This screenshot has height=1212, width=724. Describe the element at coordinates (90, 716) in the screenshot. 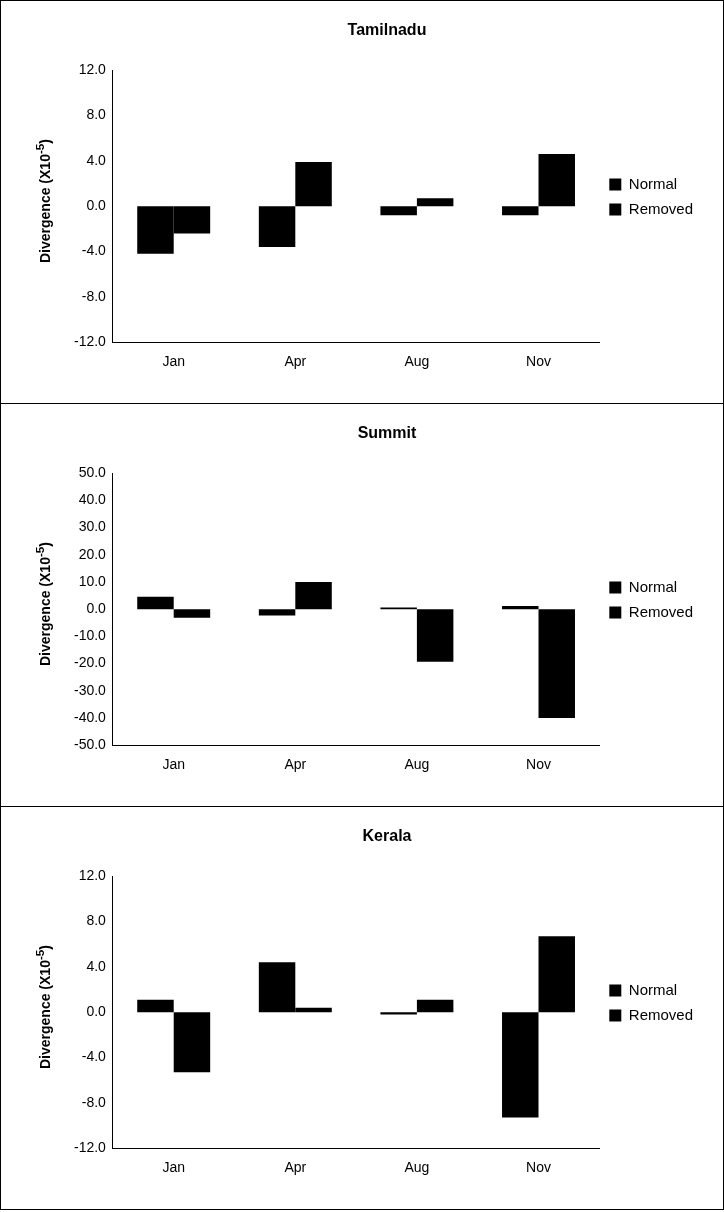

I see `y-tick-label: -40.0` at that location.